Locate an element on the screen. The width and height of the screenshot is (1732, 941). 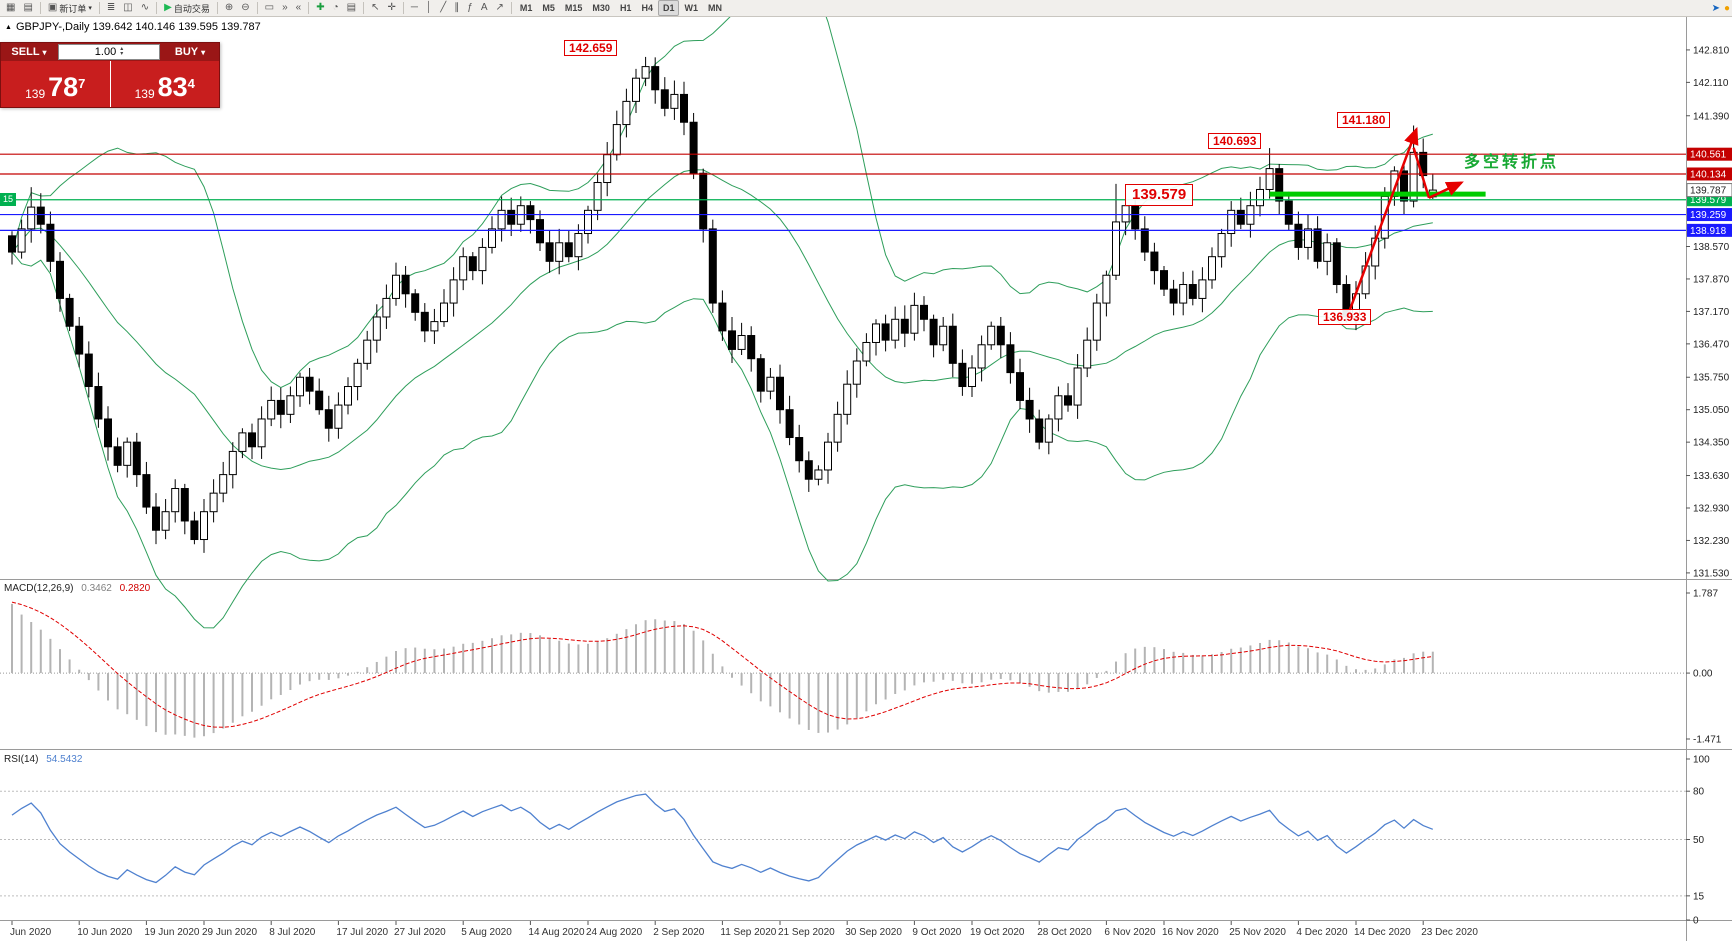
alert-status-icon: ● is located at coordinates (1726, 8).